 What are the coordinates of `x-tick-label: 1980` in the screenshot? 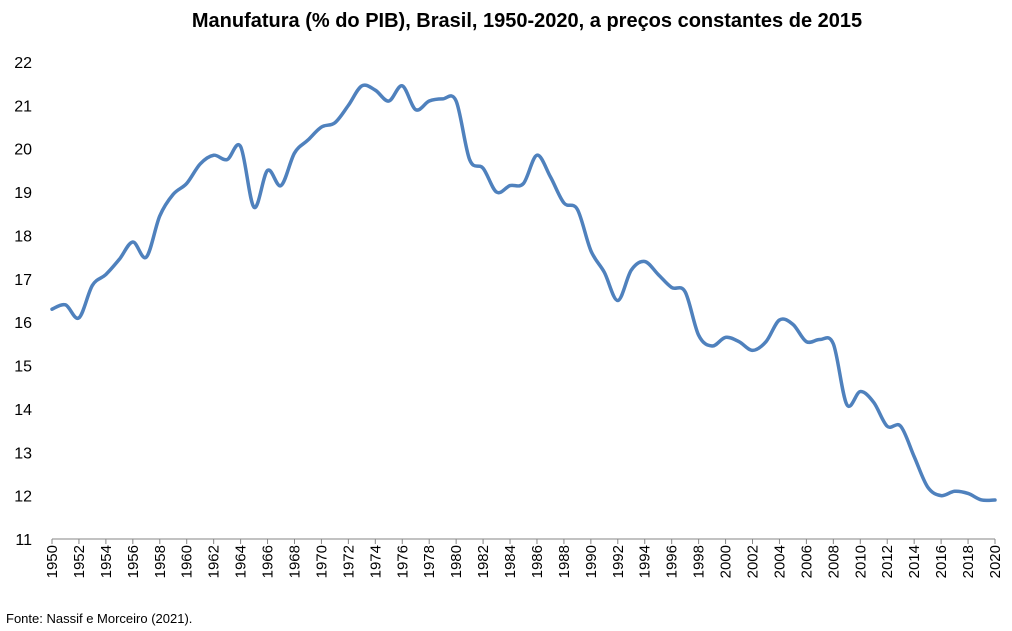 It's located at (456, 561).